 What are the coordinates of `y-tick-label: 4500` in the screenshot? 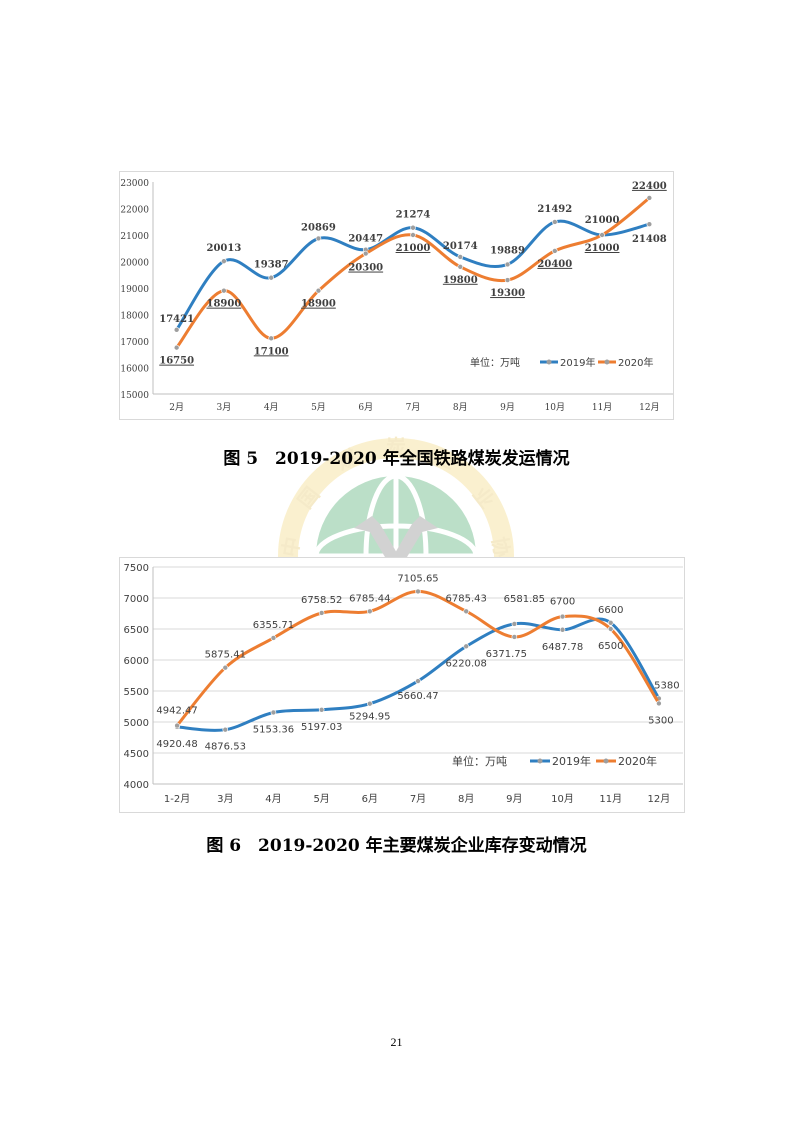 It's located at (136, 754).